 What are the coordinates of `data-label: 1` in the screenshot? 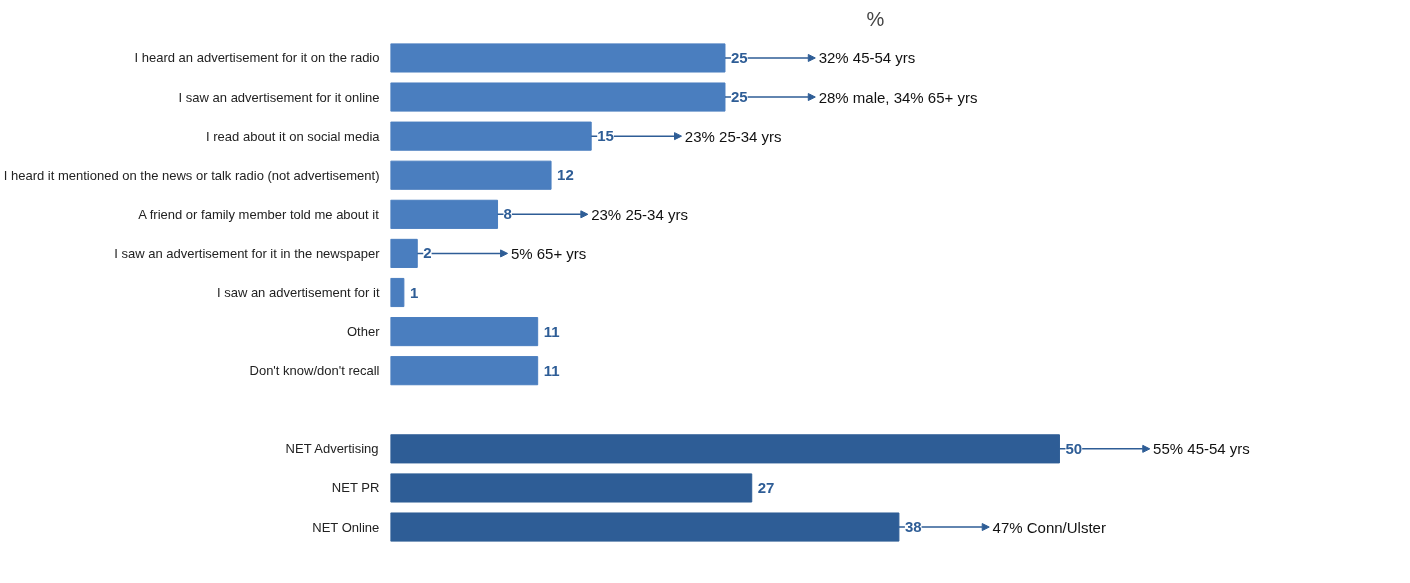 It's located at (414, 292).